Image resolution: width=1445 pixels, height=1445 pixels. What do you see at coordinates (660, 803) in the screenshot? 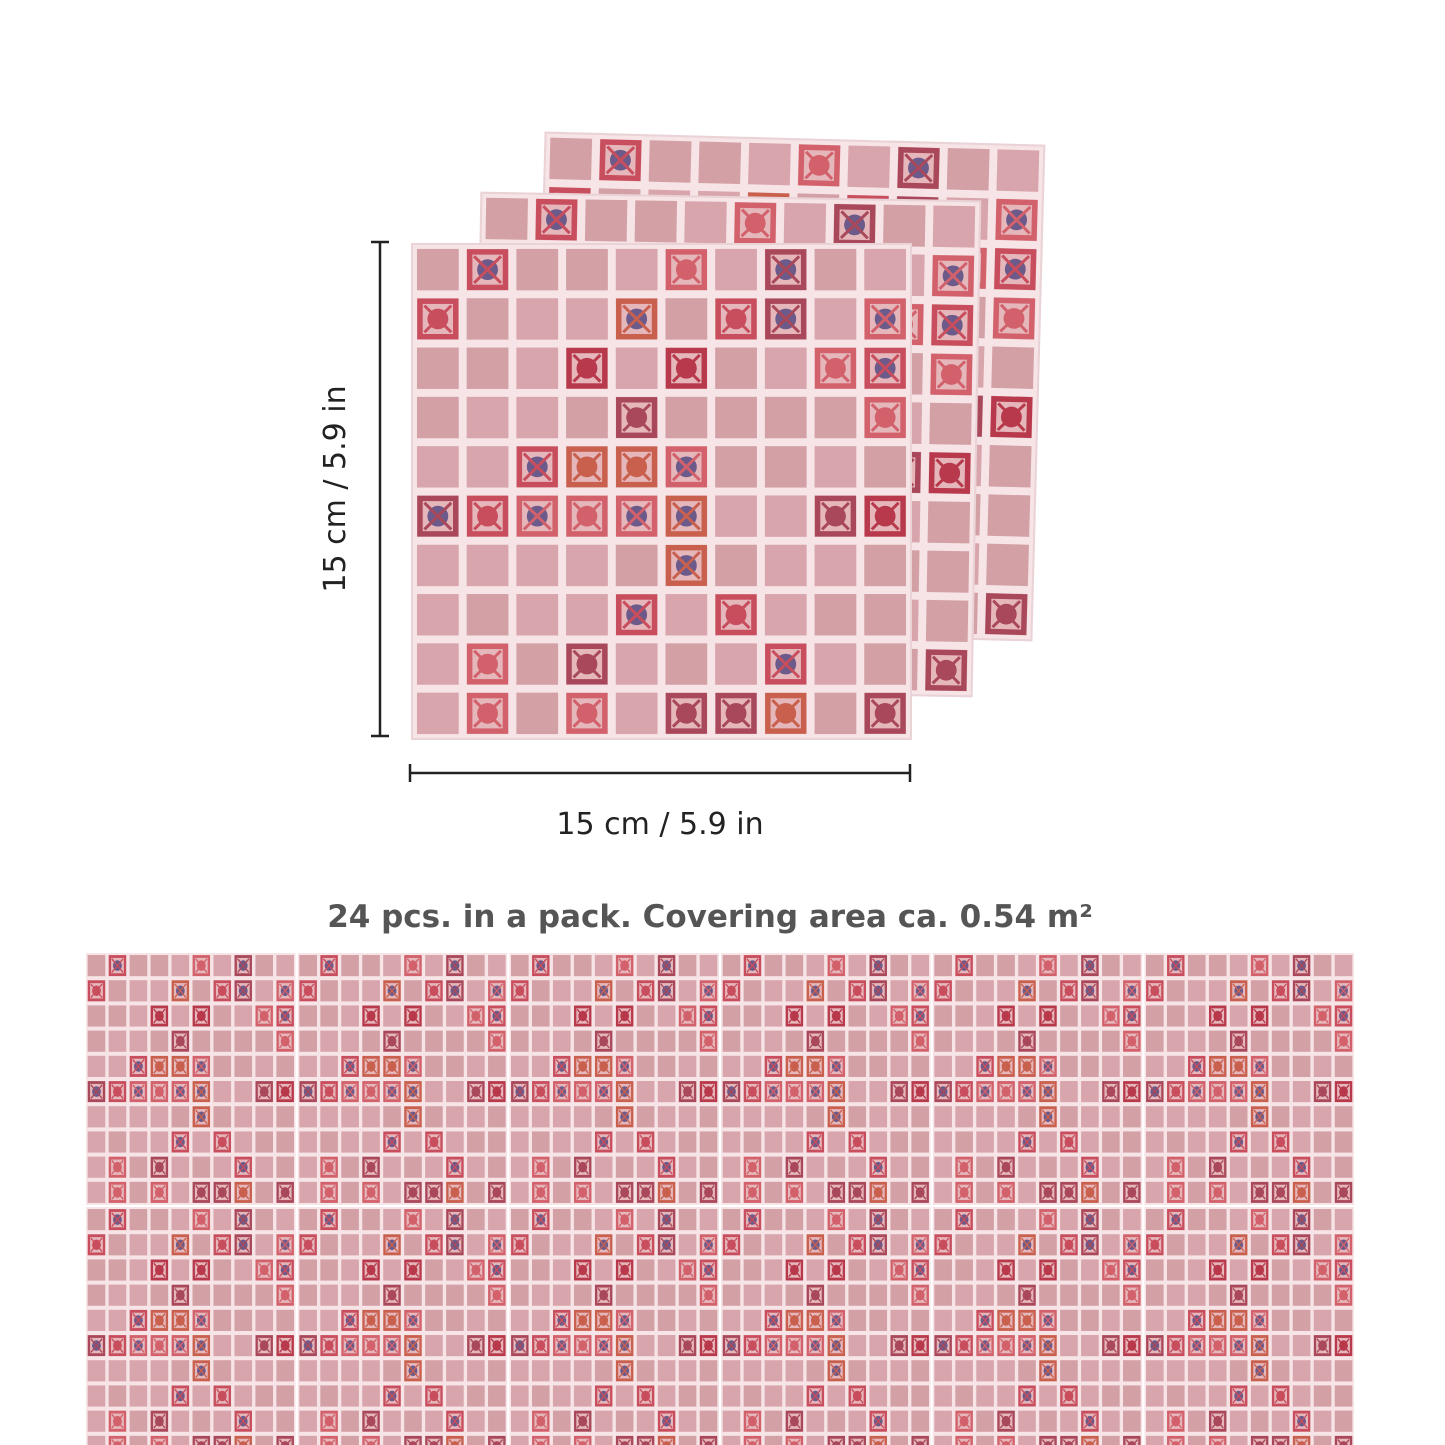
I see `width-dimension: 15 cm / 5.9 in` at bounding box center [660, 803].